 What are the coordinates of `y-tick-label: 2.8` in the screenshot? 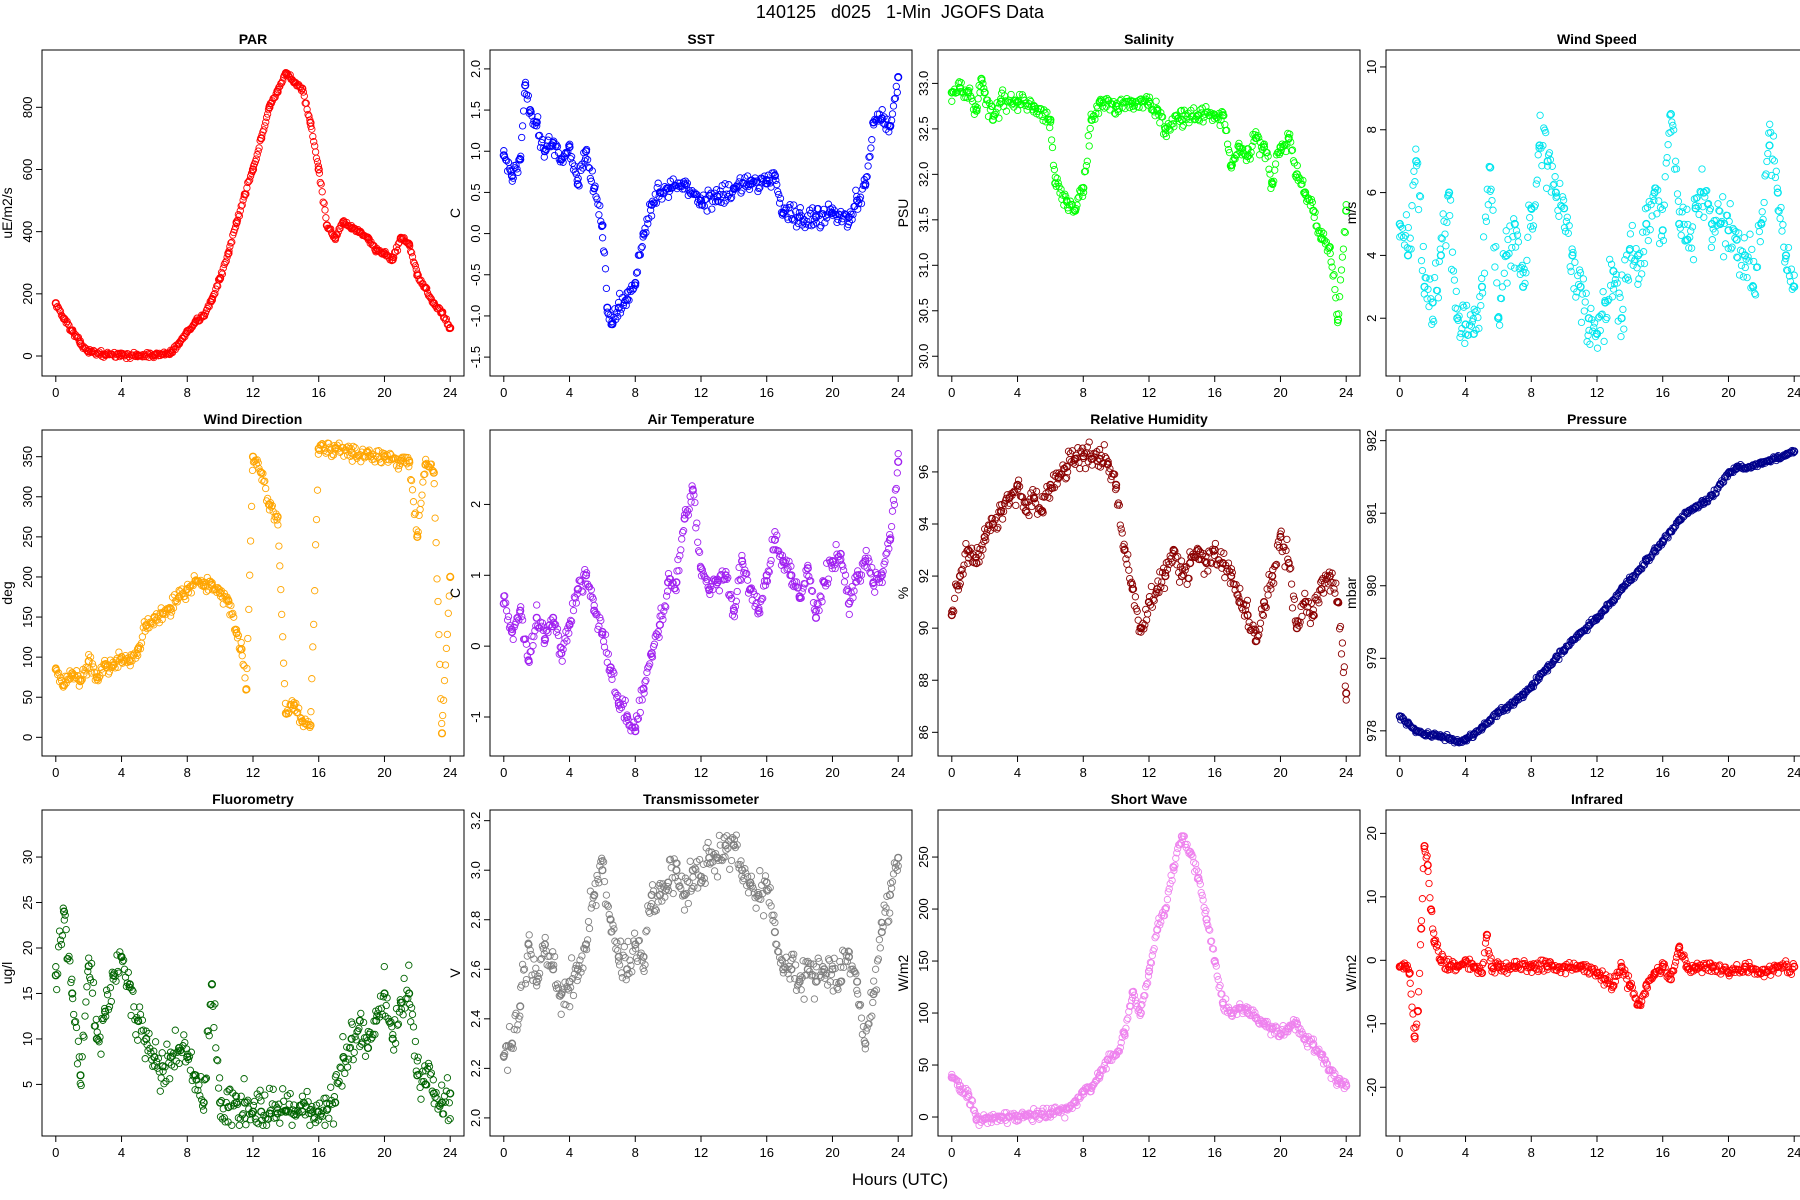 It's located at (475, 920).